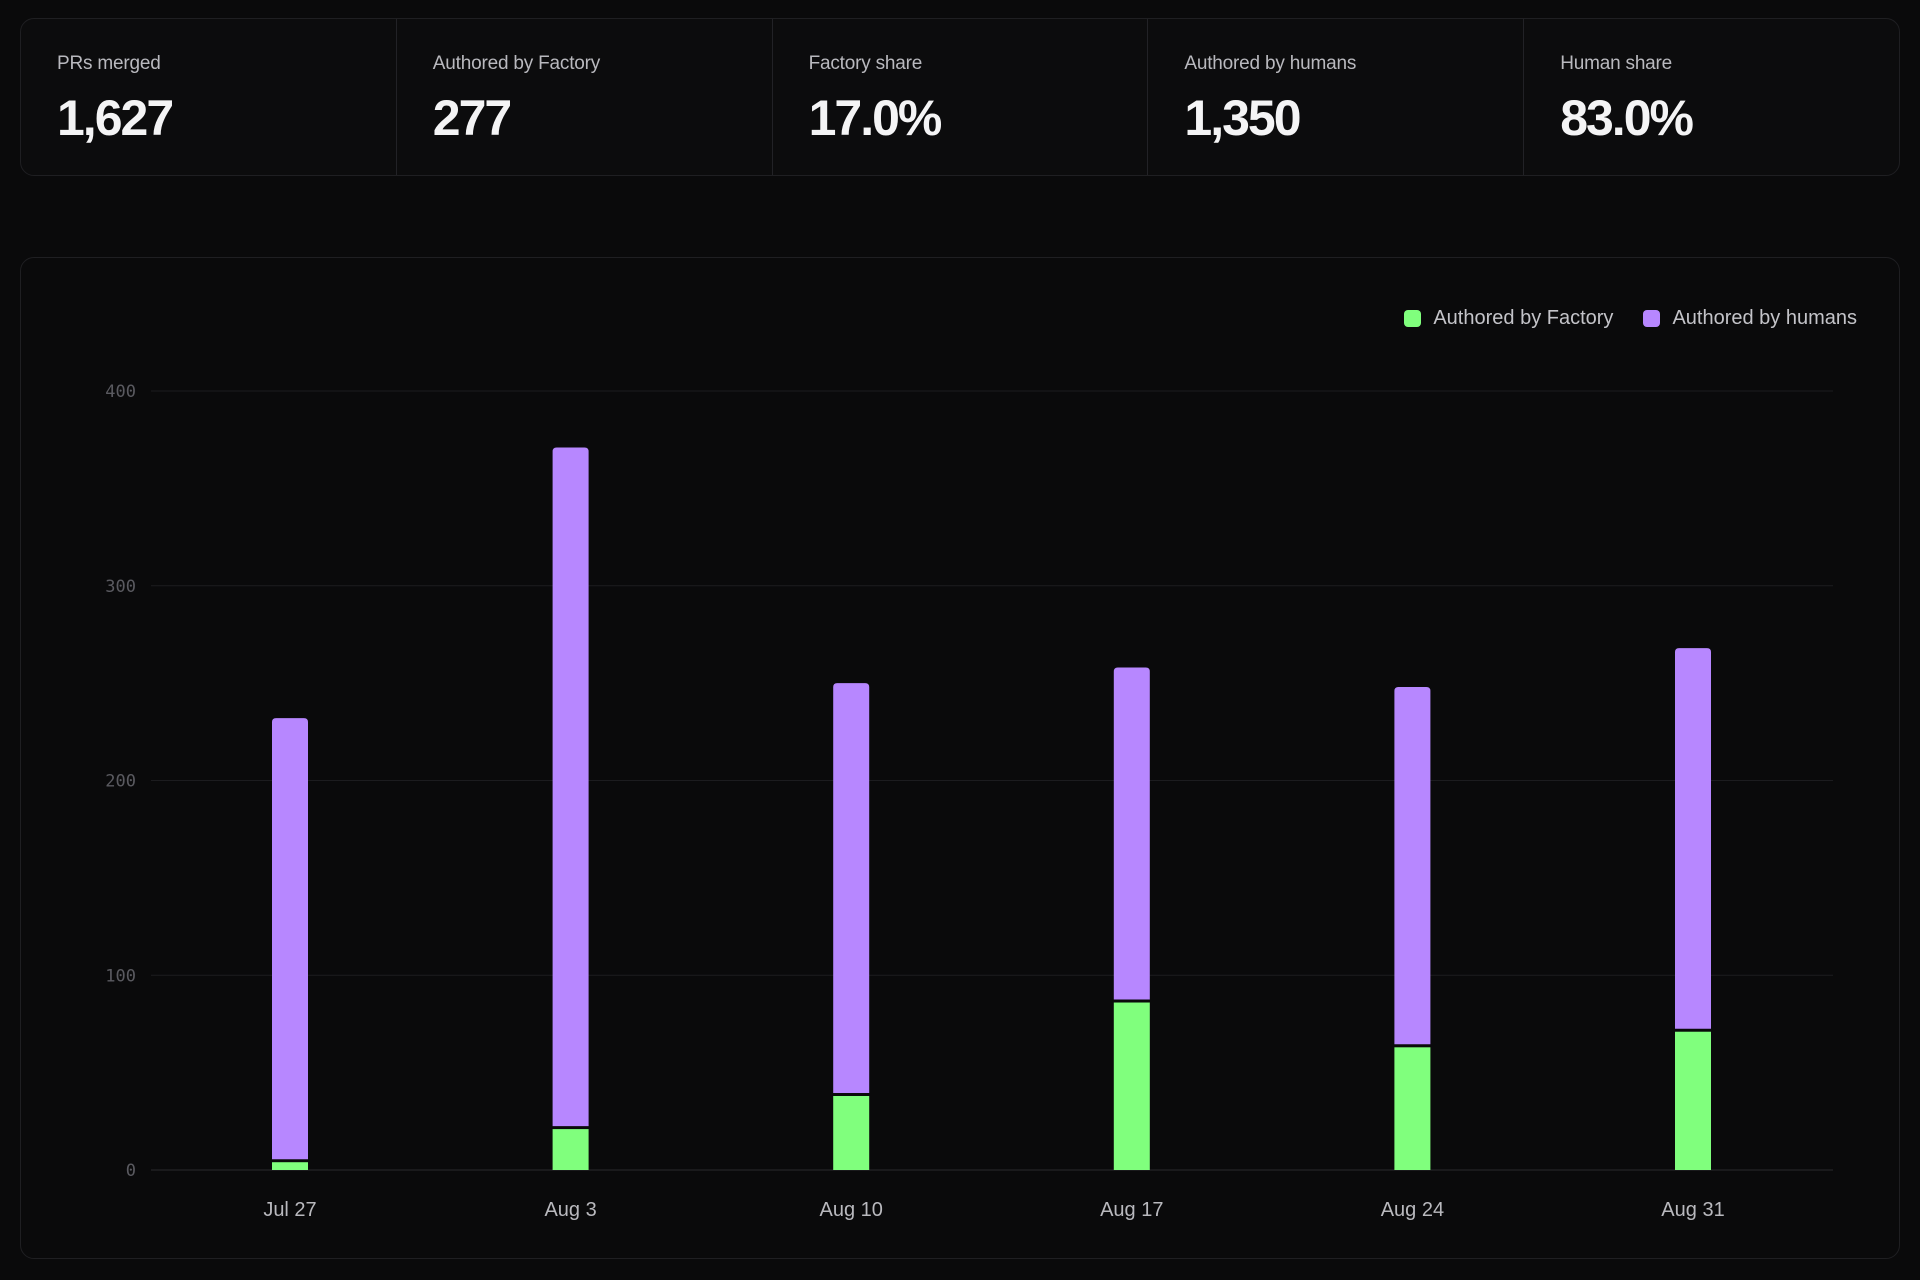 The image size is (1920, 1280). I want to click on stat-value: 277, so click(472, 118).